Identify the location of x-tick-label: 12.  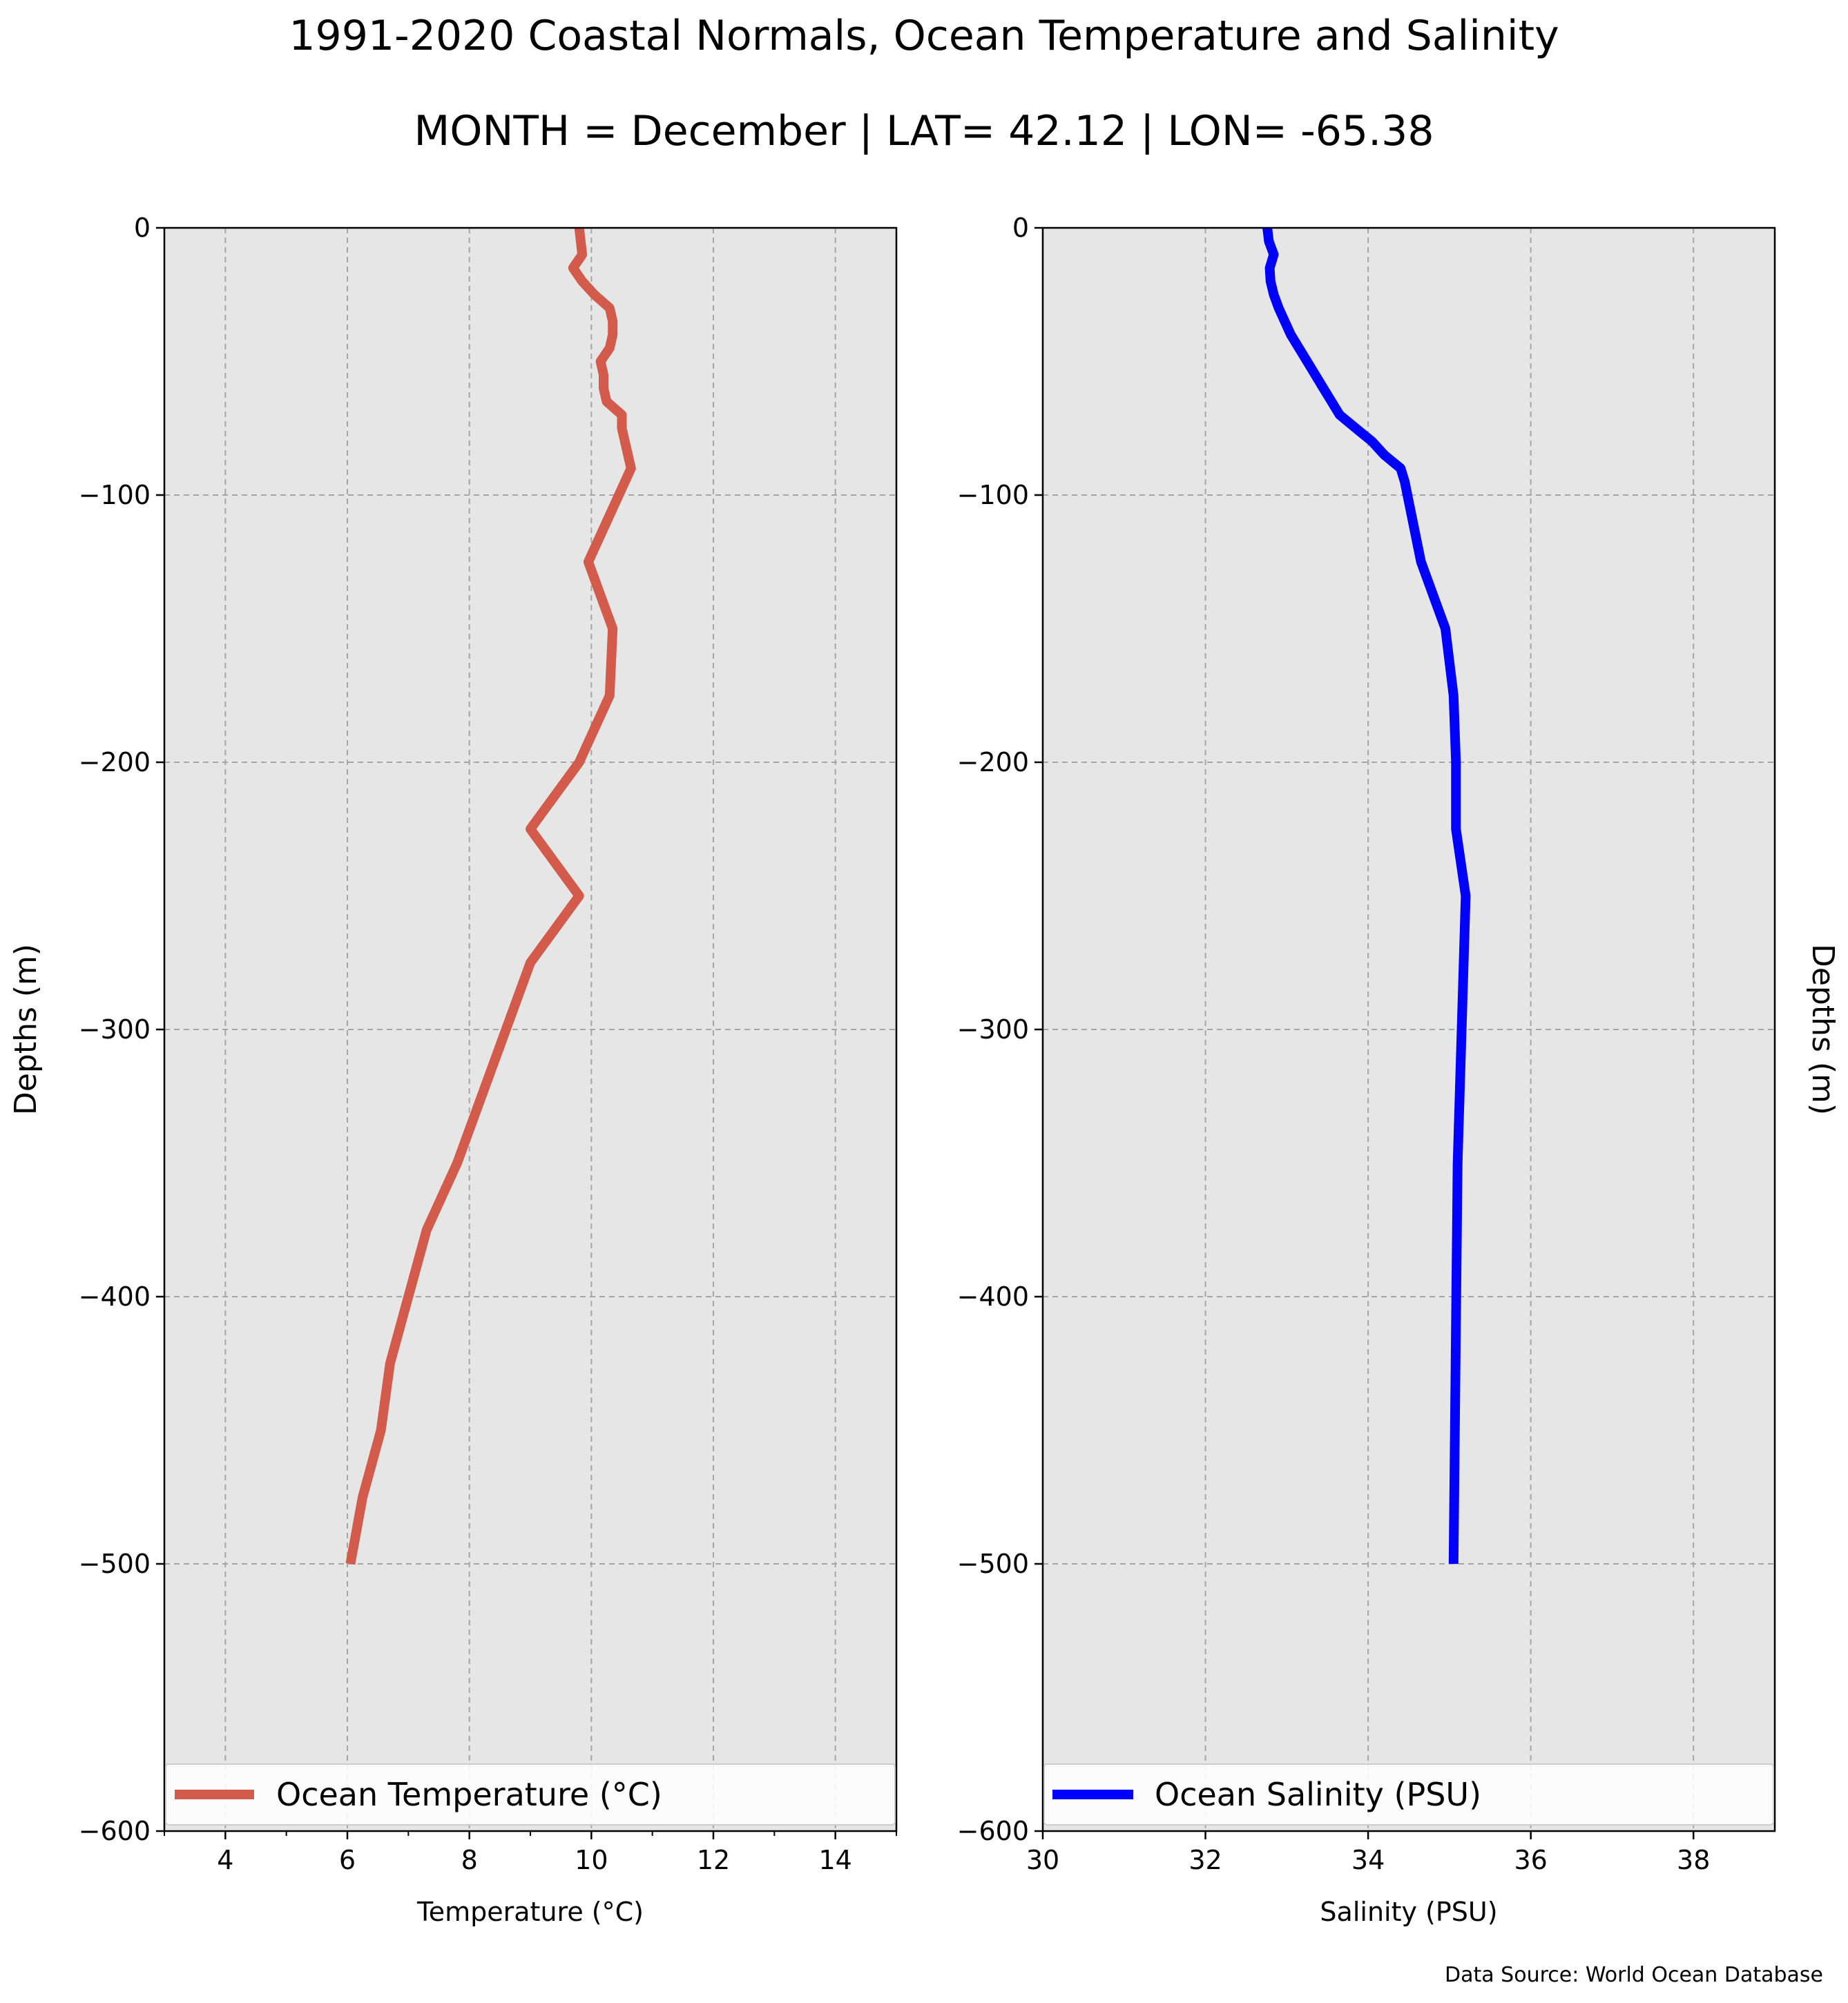
(713, 1860).